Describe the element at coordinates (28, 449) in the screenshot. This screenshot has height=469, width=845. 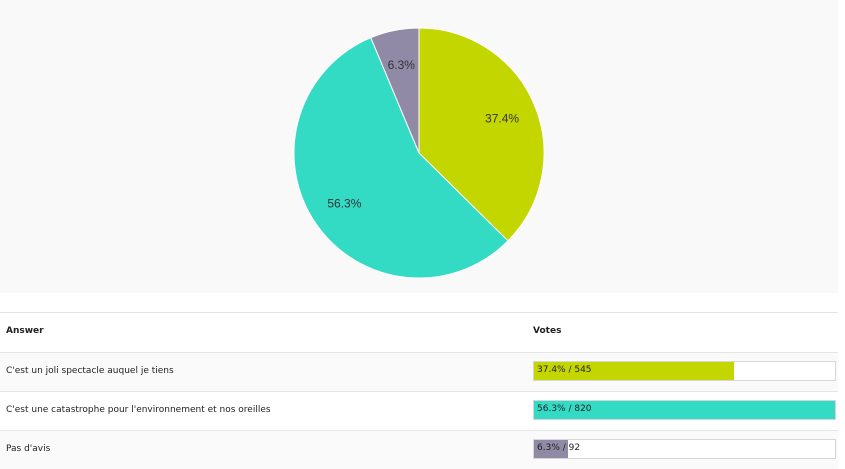
I see `answer-label: Pas d'avis` at that location.